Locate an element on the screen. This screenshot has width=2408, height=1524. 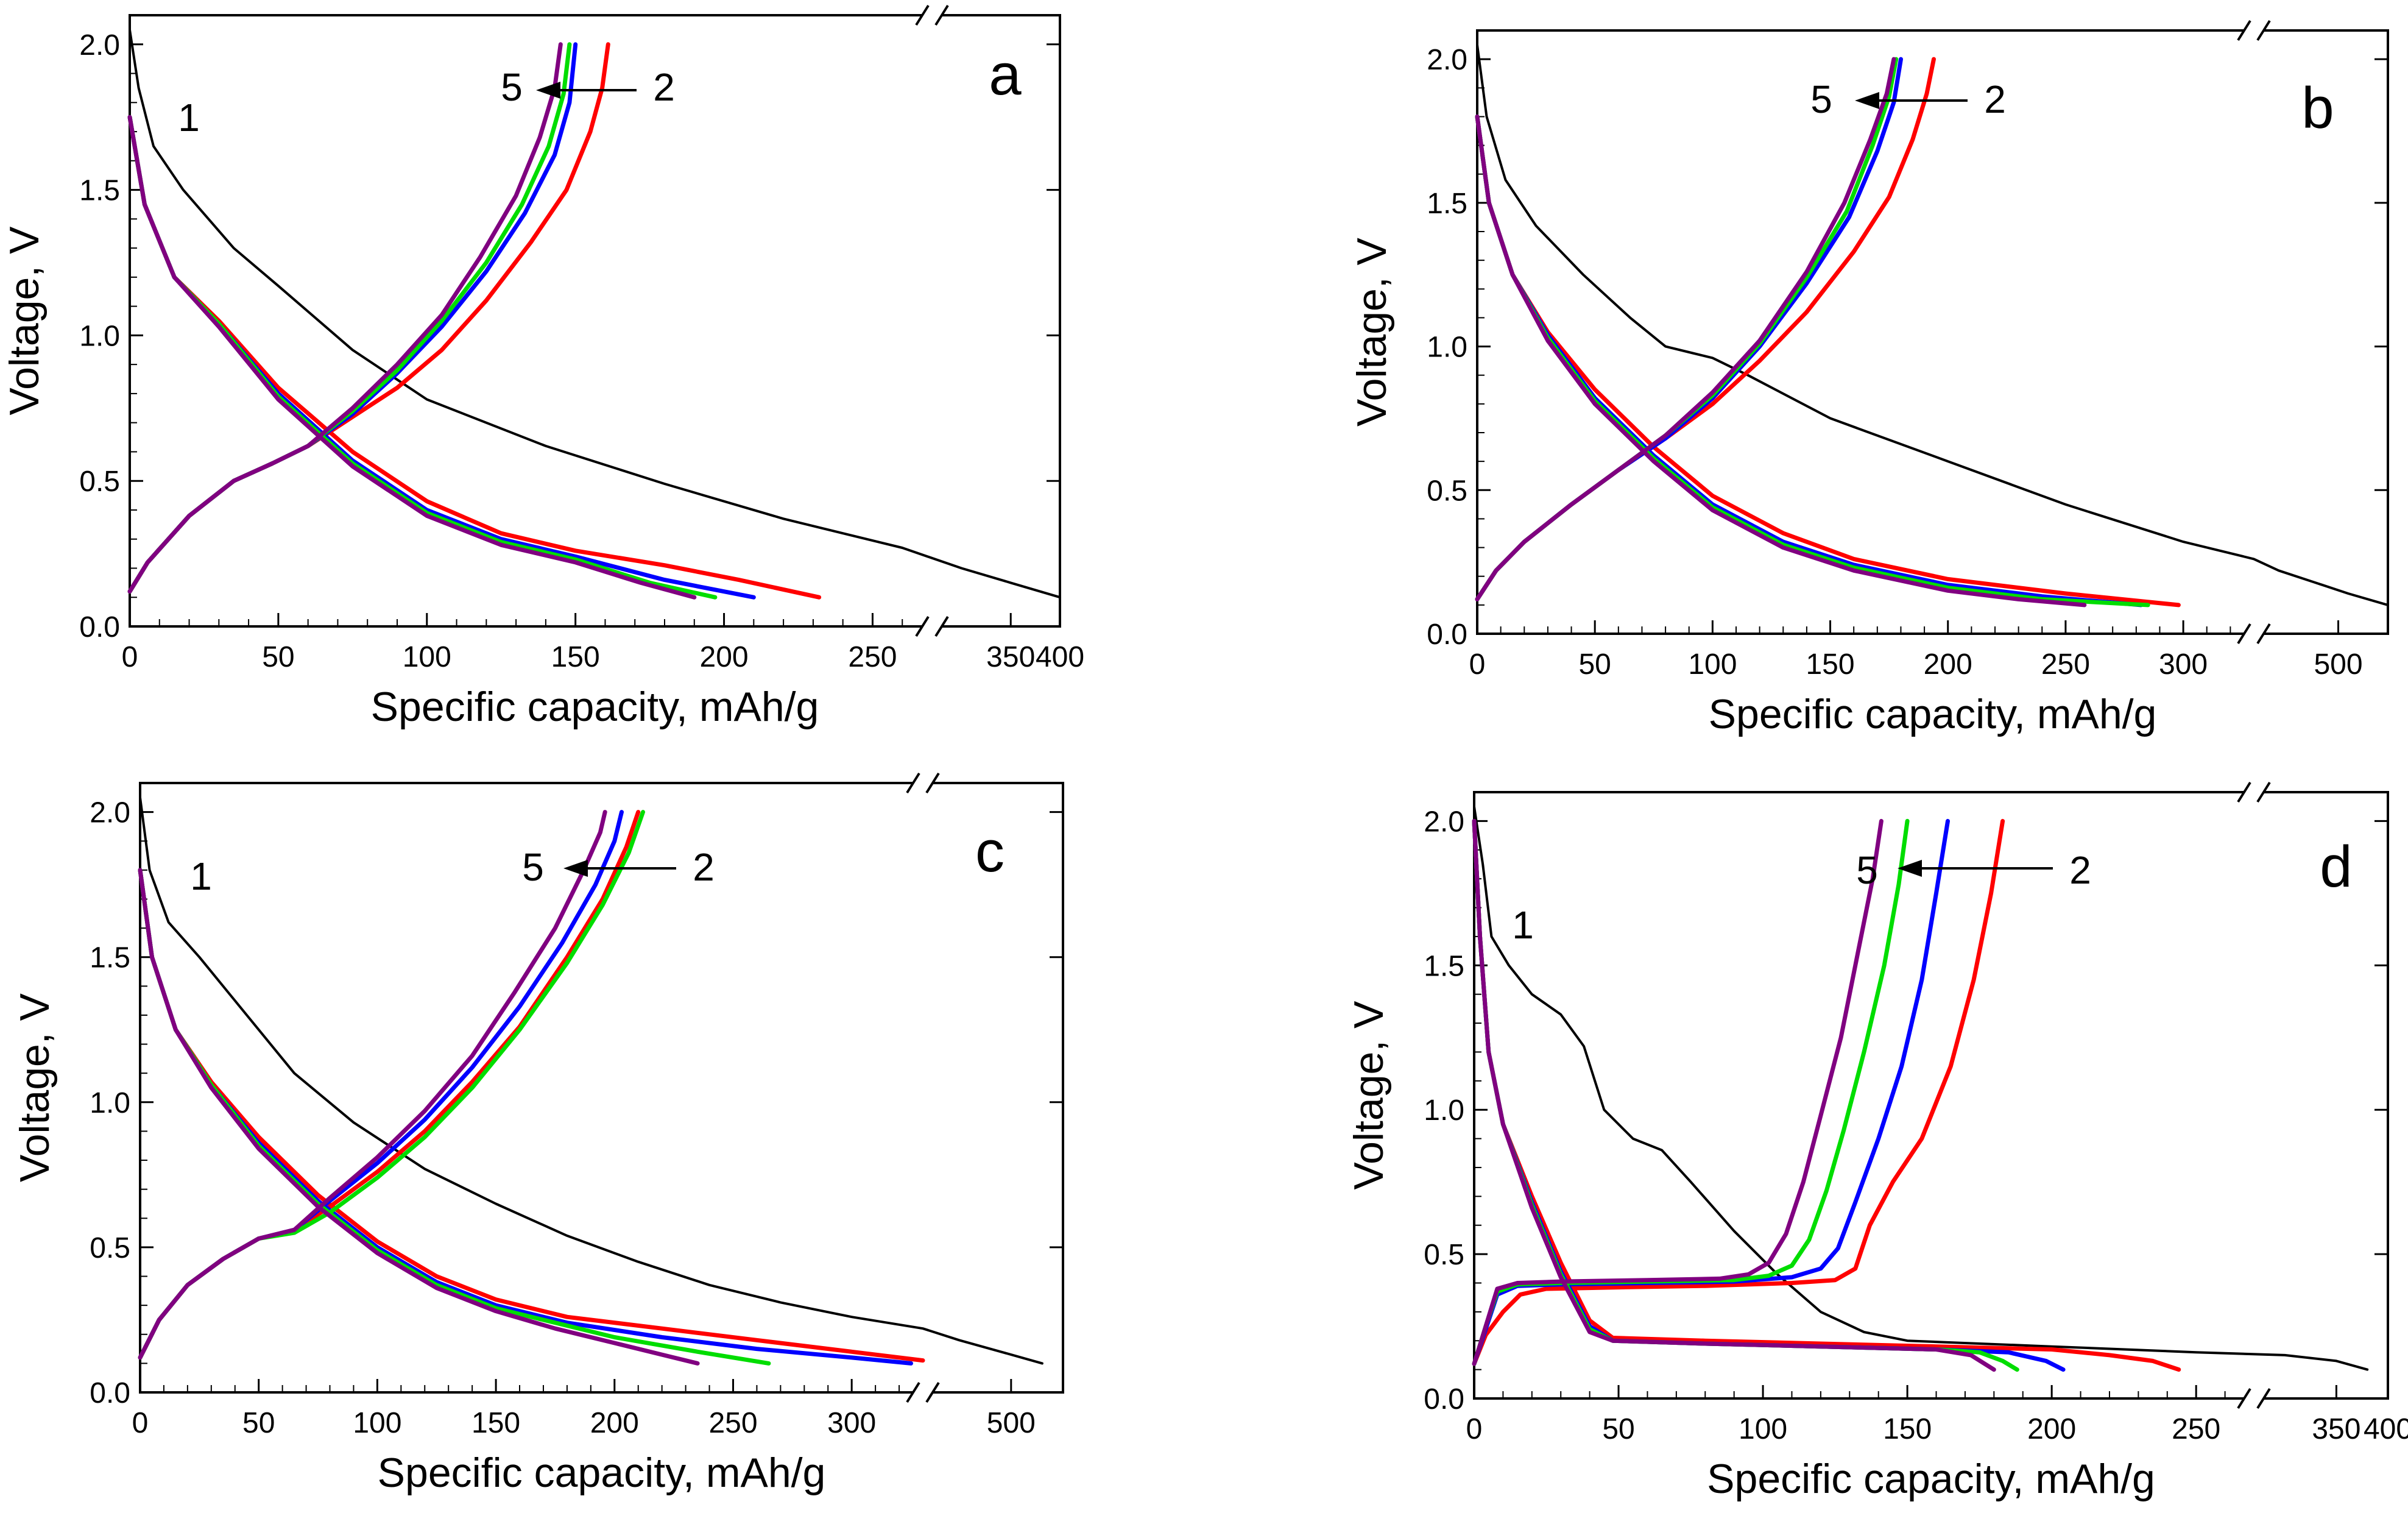
x-tick-label: 350 is located at coordinates (2336, 1429).